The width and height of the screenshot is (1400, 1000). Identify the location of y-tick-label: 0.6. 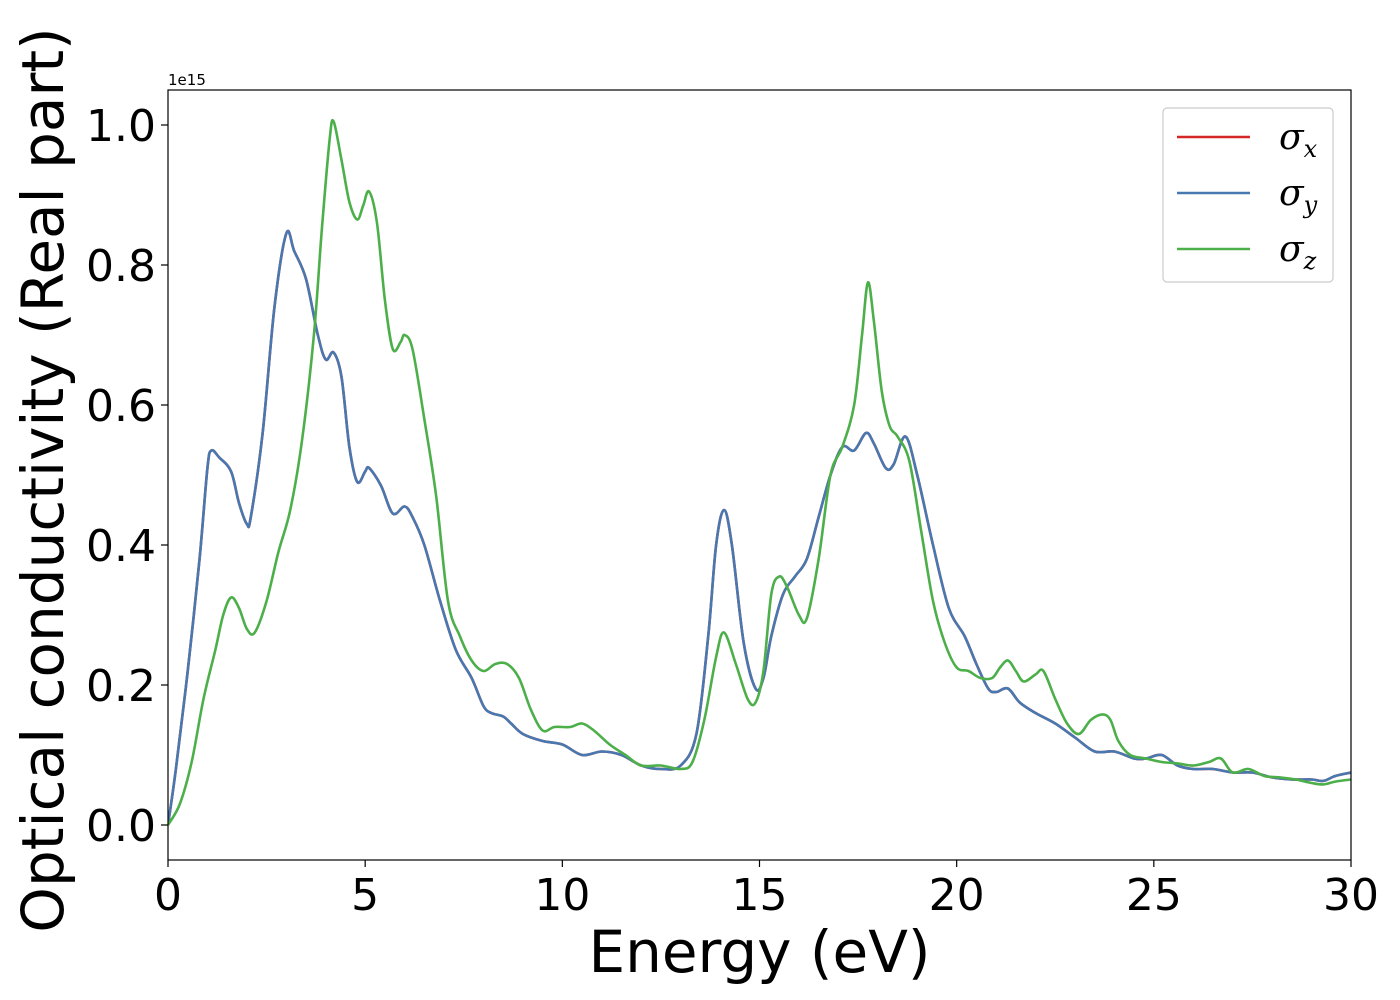
(121, 406).